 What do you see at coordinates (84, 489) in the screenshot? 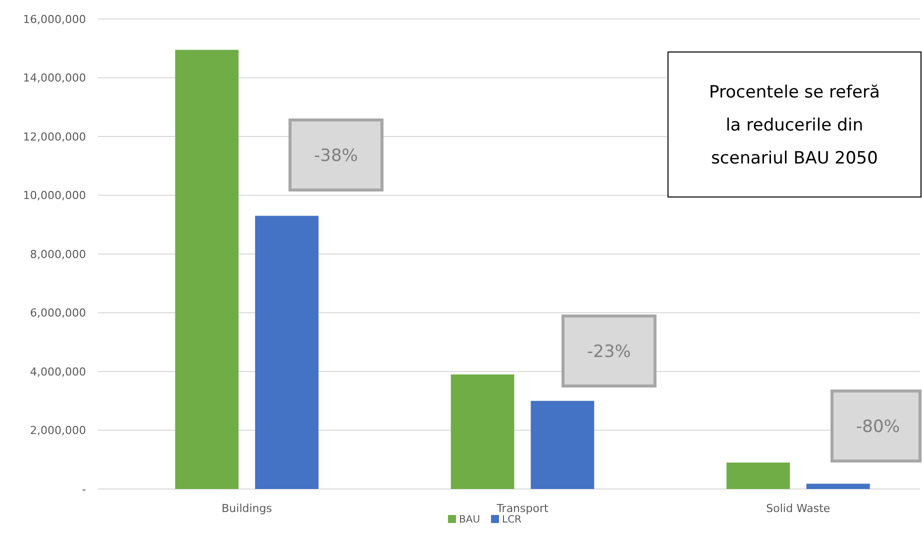
I see `y-tick-label: -` at bounding box center [84, 489].